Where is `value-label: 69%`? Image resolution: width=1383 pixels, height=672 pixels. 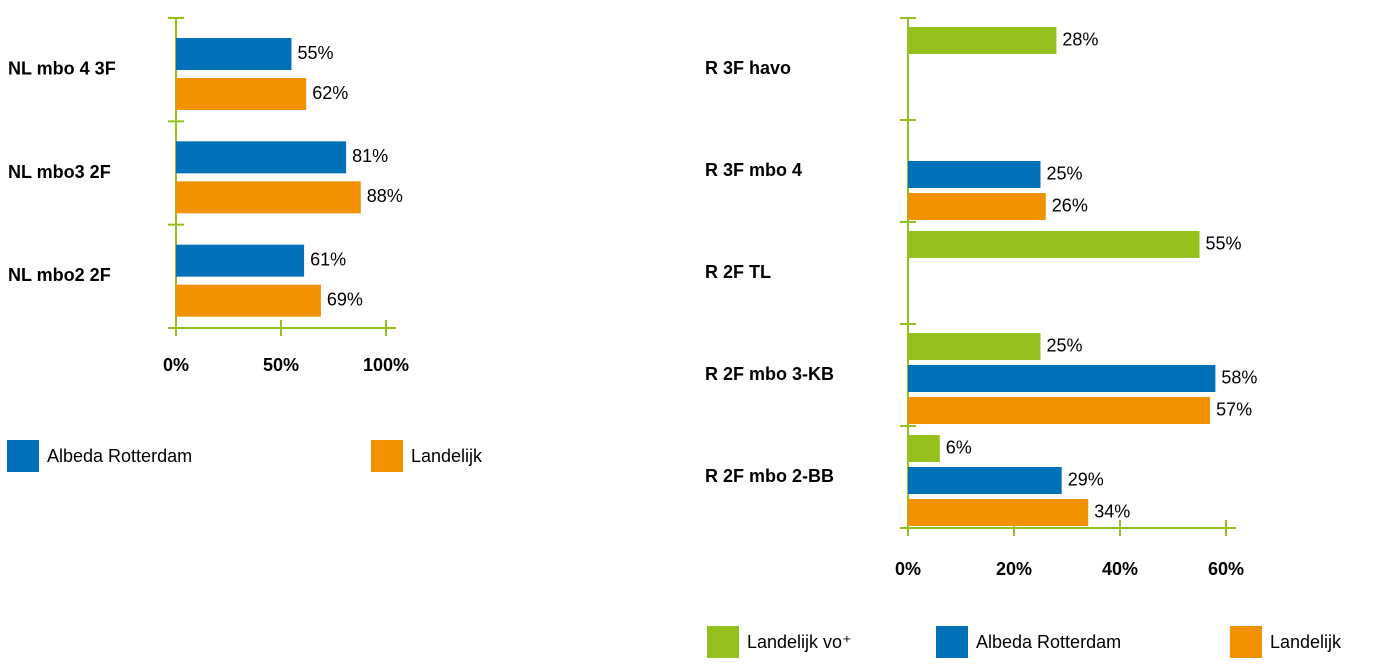
value-label: 69% is located at coordinates (345, 299).